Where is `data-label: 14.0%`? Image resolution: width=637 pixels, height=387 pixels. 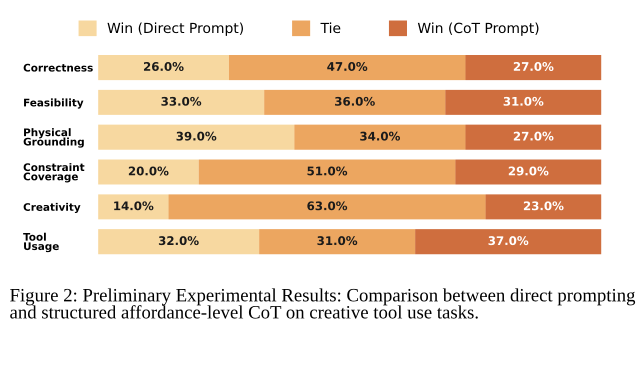
data-label: 14.0% is located at coordinates (134, 205).